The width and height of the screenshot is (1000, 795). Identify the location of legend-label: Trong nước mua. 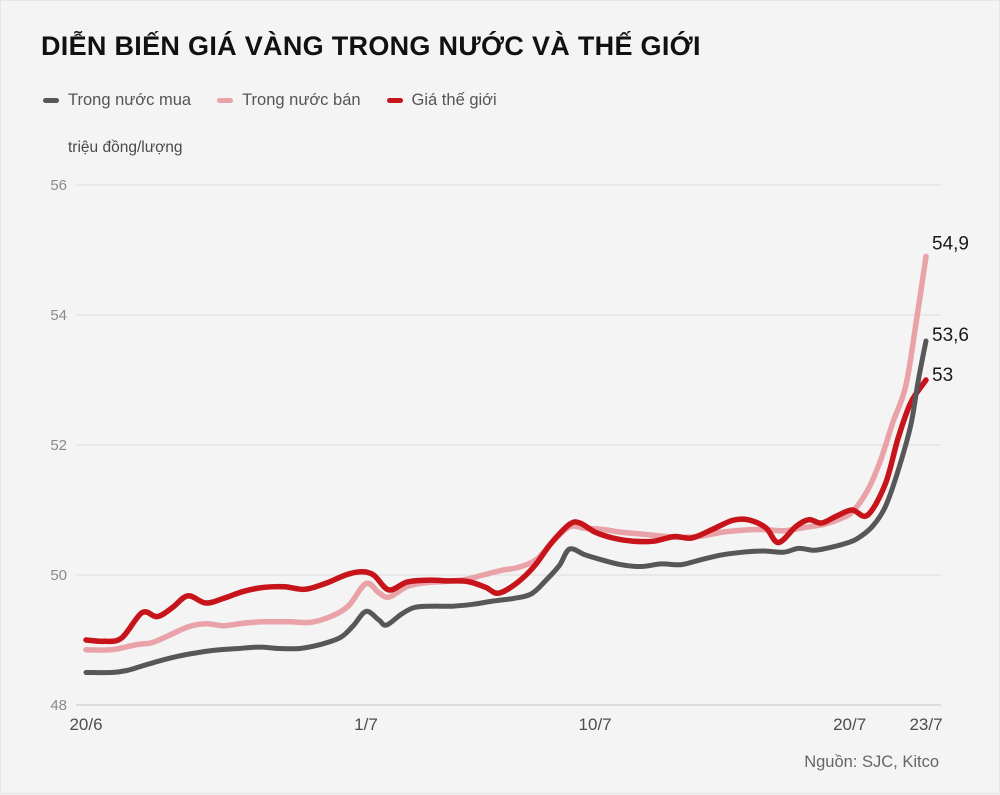
(130, 100).